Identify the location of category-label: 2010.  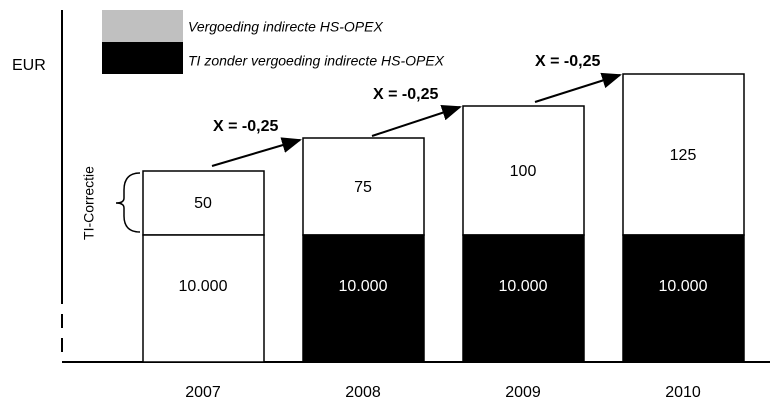
(683, 392).